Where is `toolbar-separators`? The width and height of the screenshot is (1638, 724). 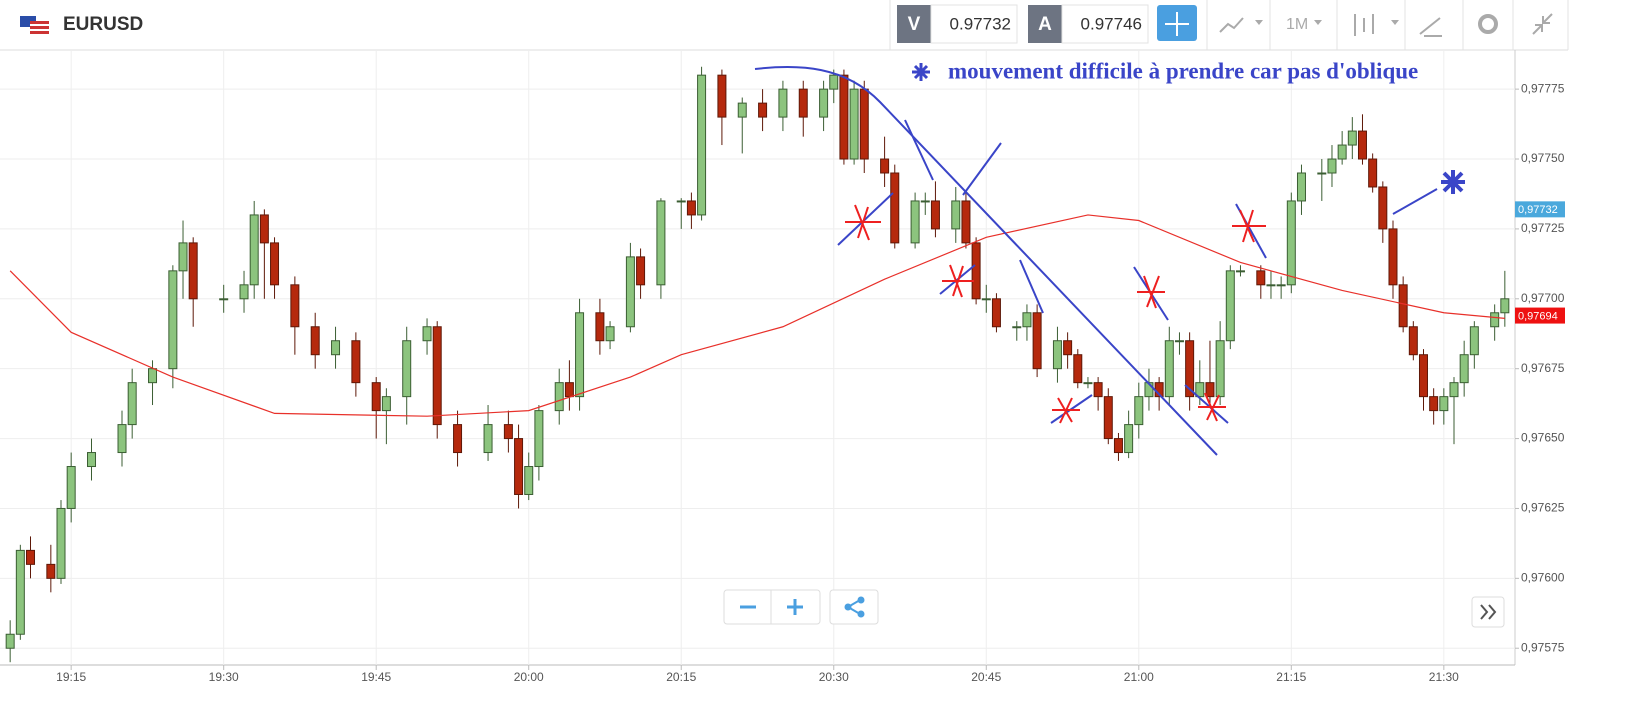
toolbar-separators is located at coordinates (1387, 25).